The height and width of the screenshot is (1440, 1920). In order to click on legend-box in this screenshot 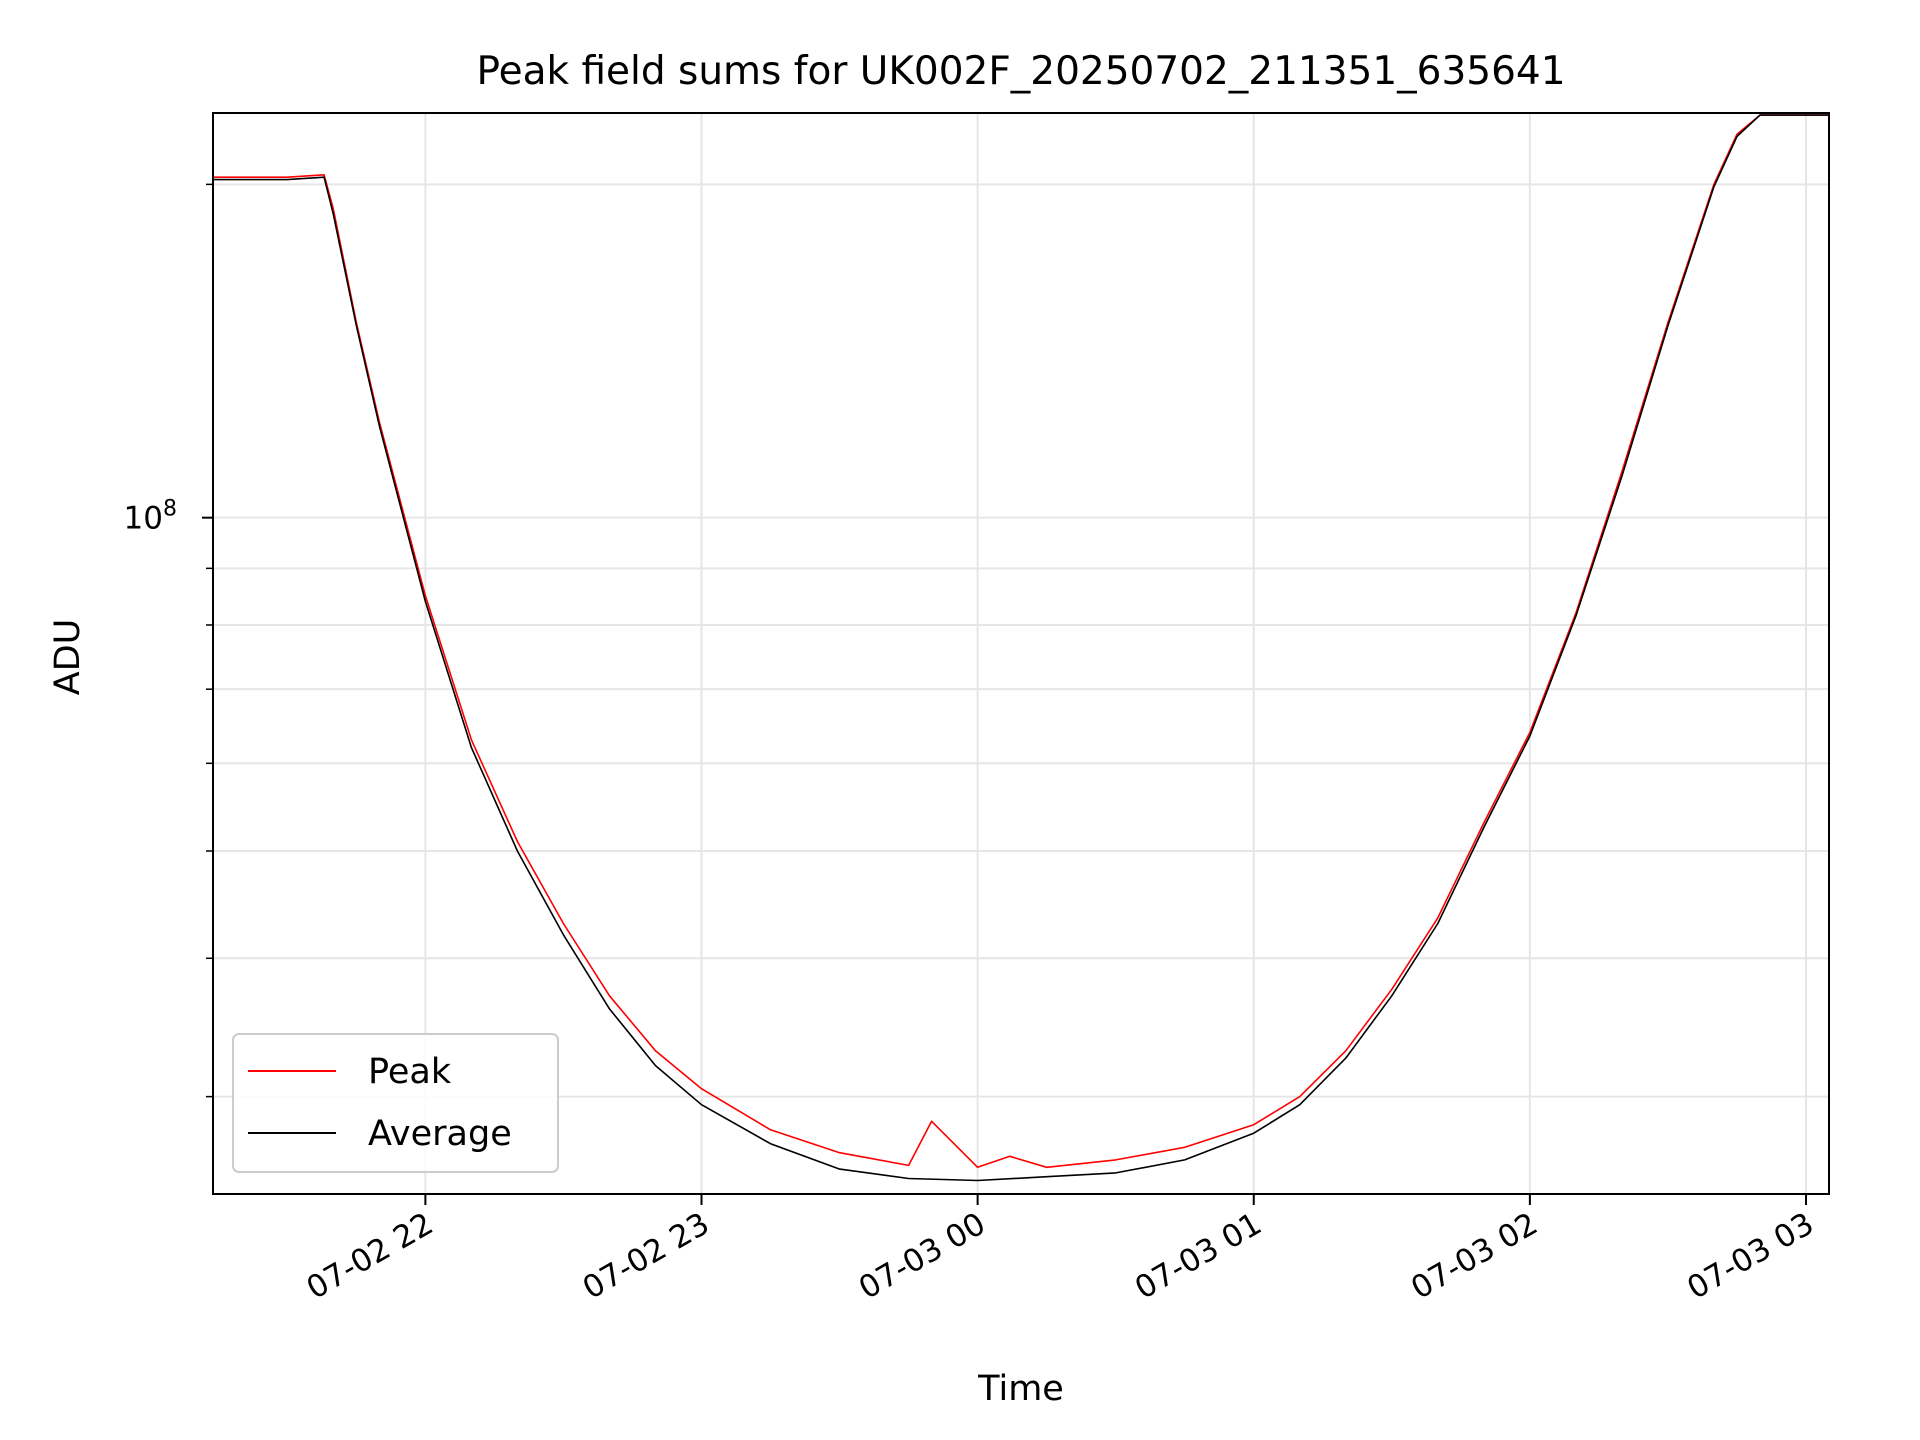, I will do `click(395, 1103)`.